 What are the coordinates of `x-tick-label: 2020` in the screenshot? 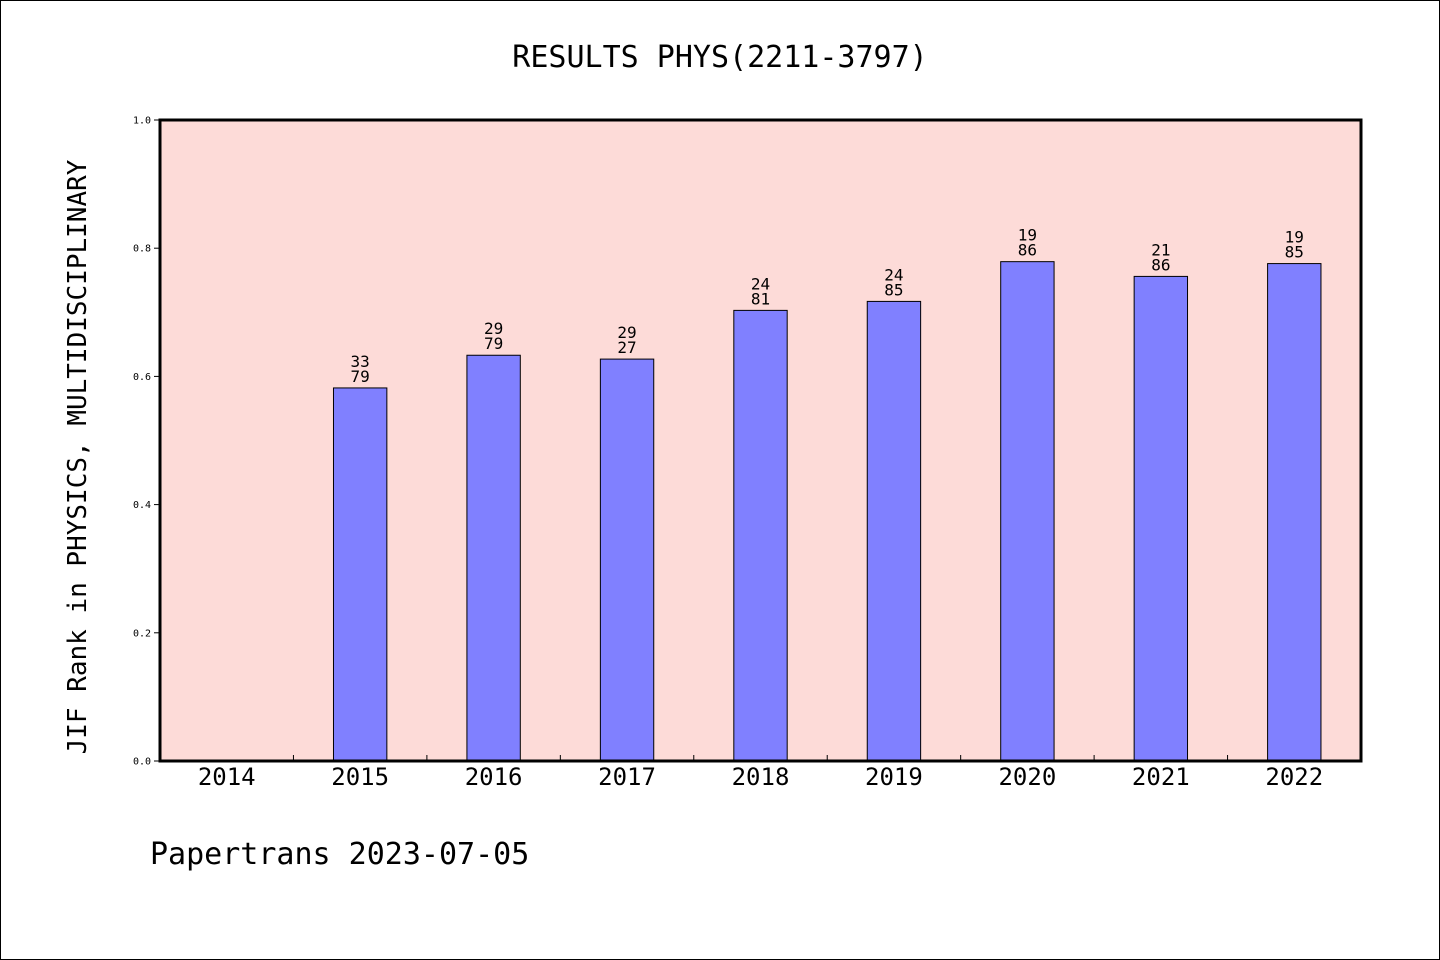 It's located at (1027, 777).